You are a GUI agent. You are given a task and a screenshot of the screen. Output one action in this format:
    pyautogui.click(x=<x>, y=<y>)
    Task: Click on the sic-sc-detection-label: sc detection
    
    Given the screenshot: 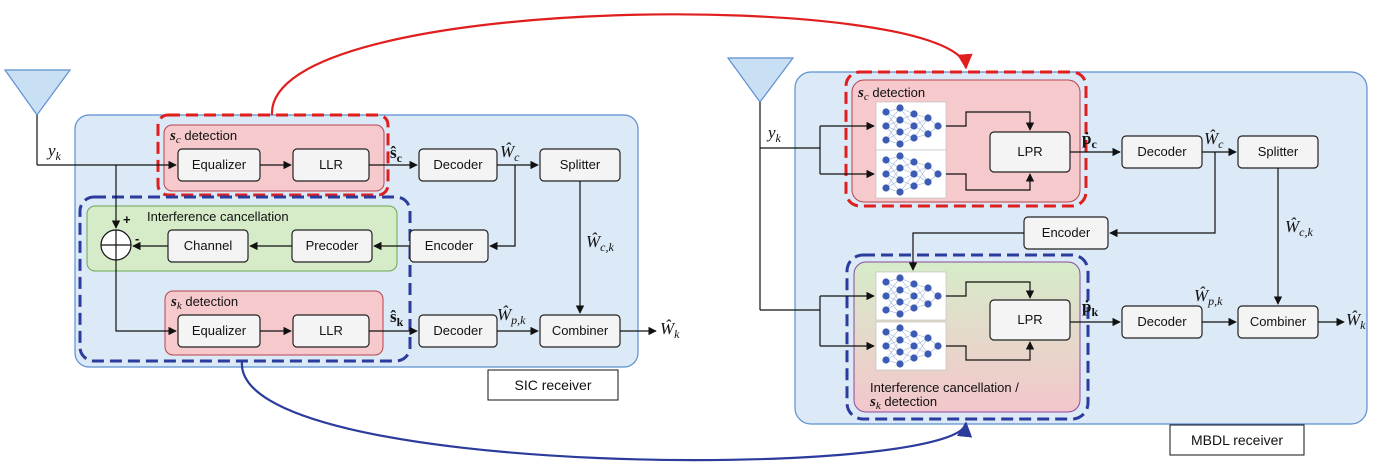 What is the action you would take?
    pyautogui.click(x=203, y=137)
    